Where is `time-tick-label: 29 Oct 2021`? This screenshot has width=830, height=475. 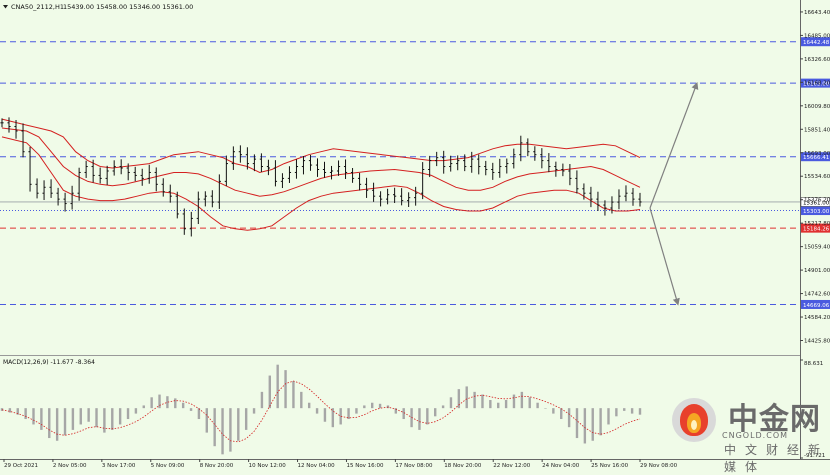
time-tick-label: 29 Oct 2021 is located at coordinates (21, 466).